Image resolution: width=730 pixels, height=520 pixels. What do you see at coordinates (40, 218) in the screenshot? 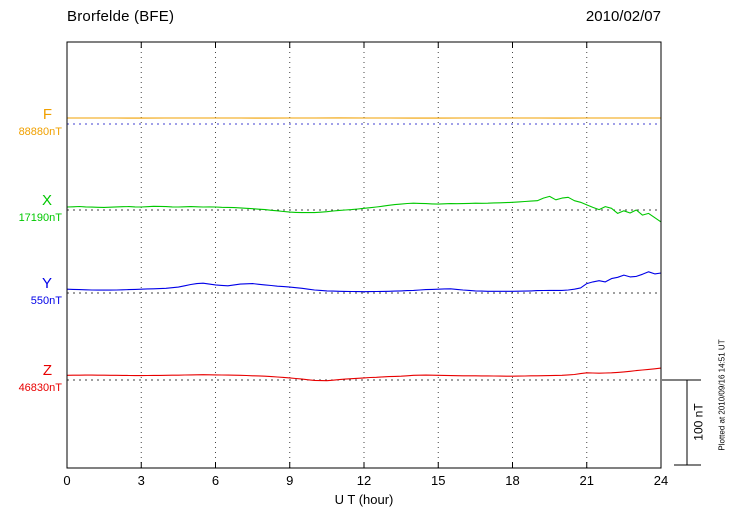
I see `component-baseline-X: 17190nT` at bounding box center [40, 218].